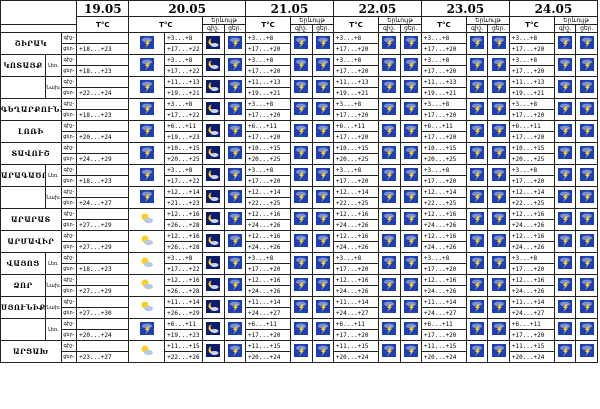 The height and width of the screenshot is (409, 600). What do you see at coordinates (184, 181) in the screenshot?
I see `temp-day: +17...+22` at bounding box center [184, 181].